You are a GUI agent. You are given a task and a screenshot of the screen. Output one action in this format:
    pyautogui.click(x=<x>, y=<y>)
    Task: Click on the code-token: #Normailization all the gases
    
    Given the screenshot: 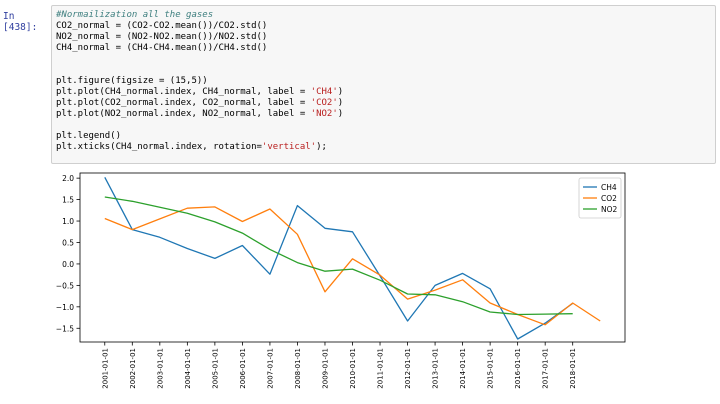 What is the action you would take?
    pyautogui.click(x=135, y=15)
    